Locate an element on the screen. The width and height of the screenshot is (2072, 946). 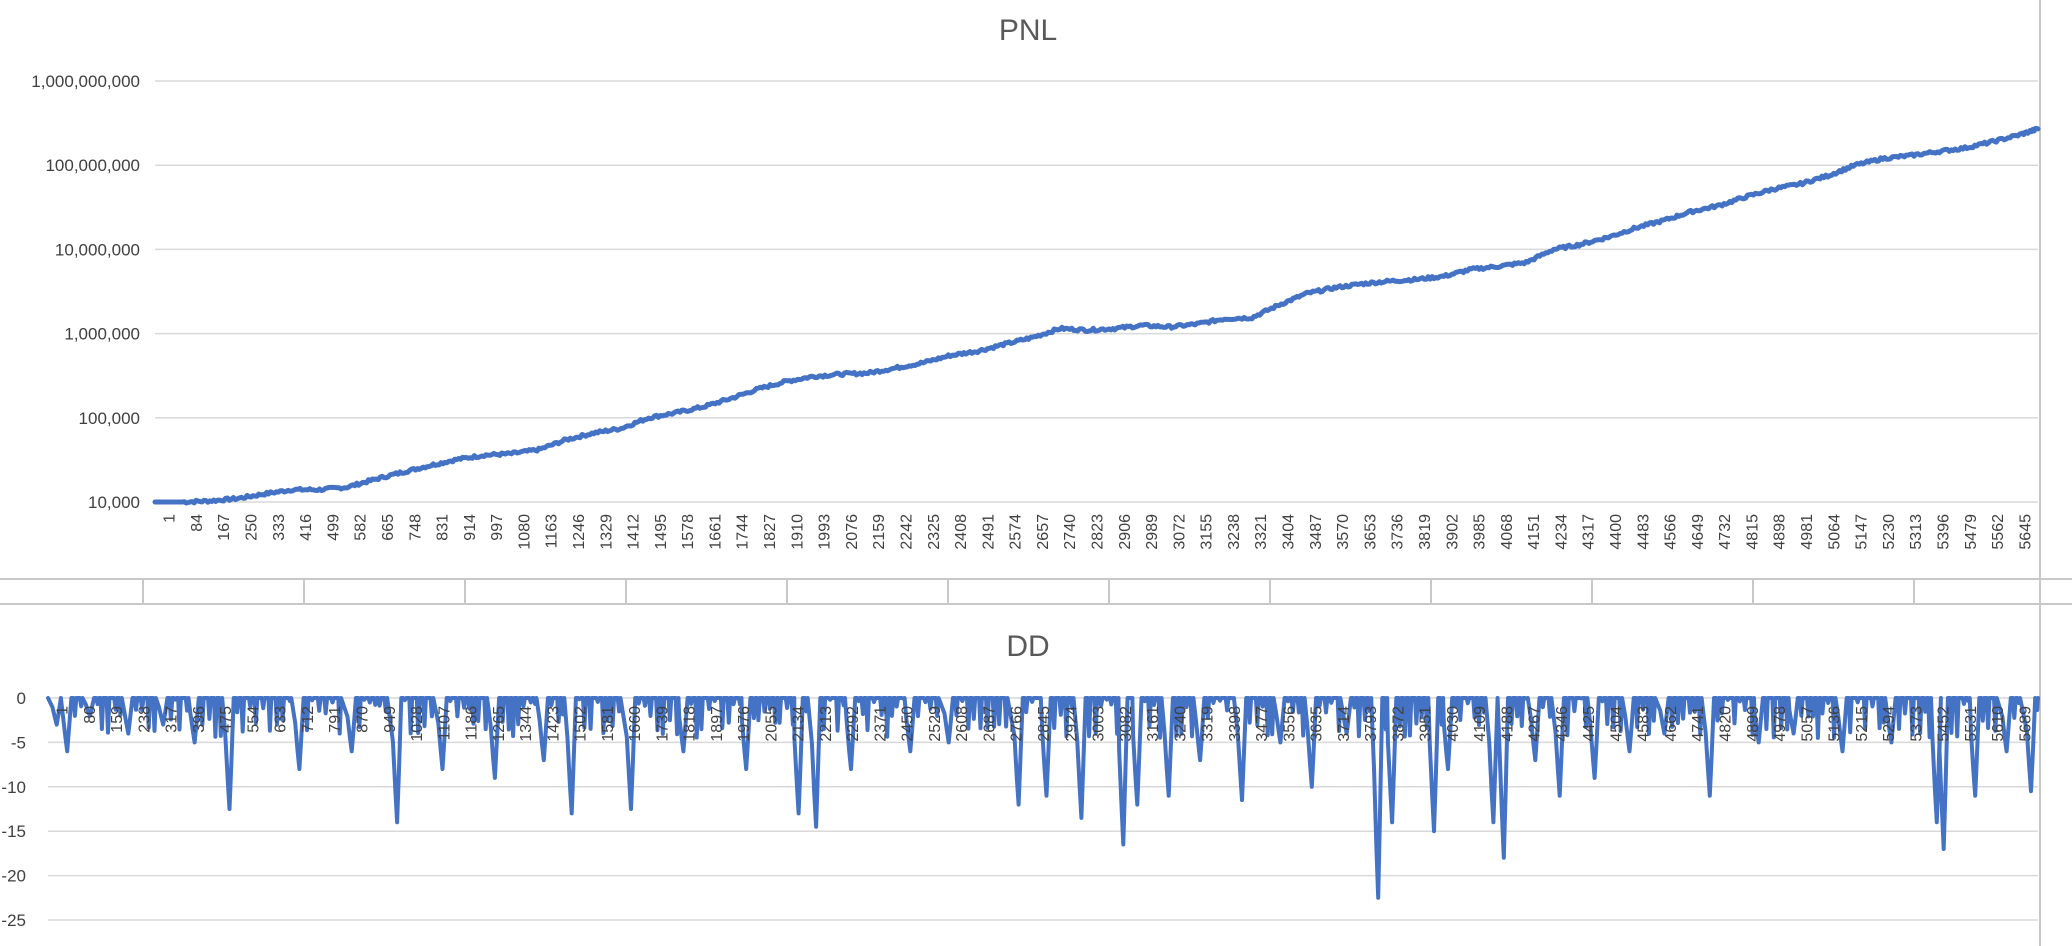
y-tick-label: 1,000,000 is located at coordinates (102, 334).